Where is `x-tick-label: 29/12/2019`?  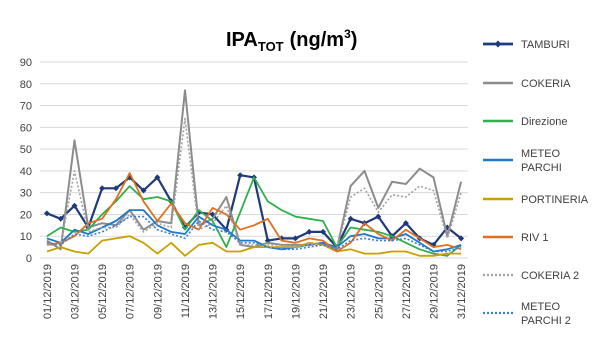 x-tick-label: 29/12/2019 is located at coordinates (434, 291).